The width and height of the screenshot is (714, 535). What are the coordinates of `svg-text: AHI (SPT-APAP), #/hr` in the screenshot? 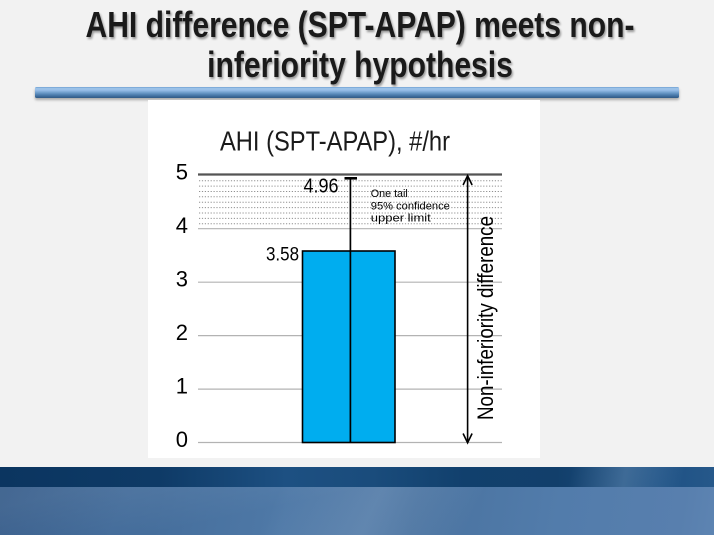 It's located at (335, 140).